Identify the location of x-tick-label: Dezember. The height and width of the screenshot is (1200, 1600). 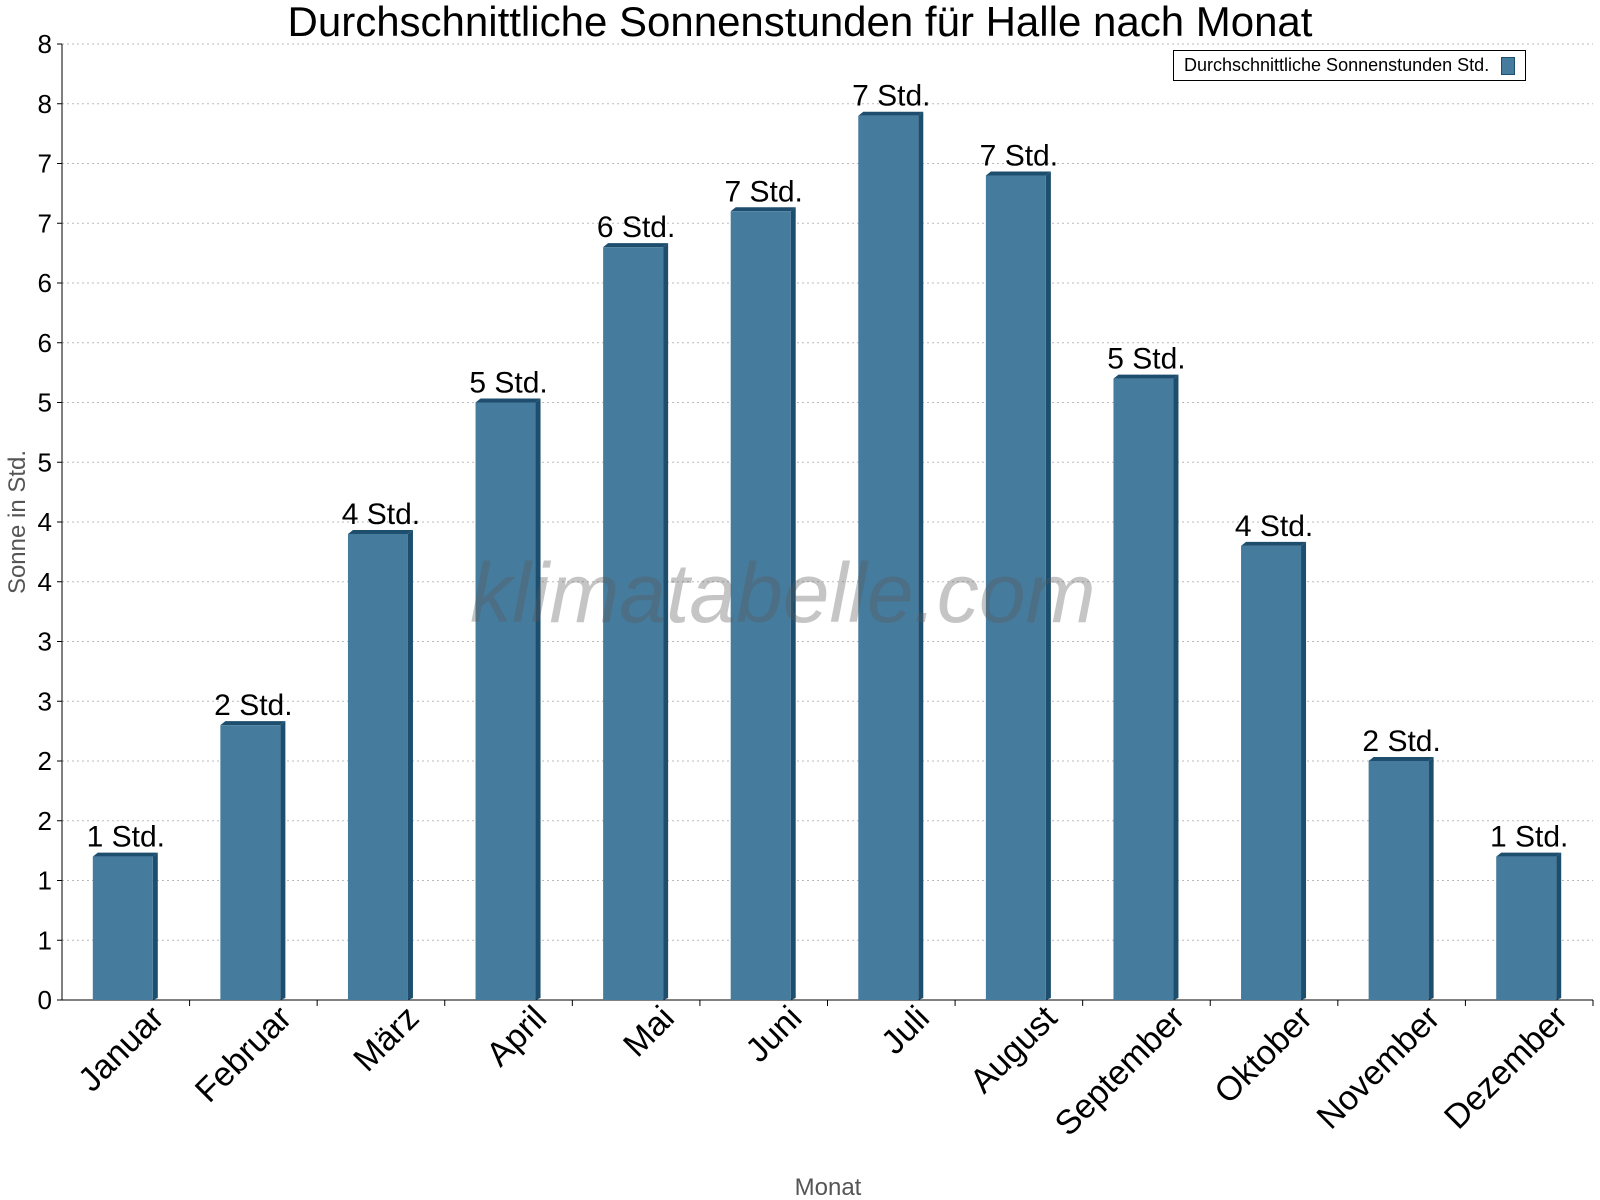
(1506, 1068).